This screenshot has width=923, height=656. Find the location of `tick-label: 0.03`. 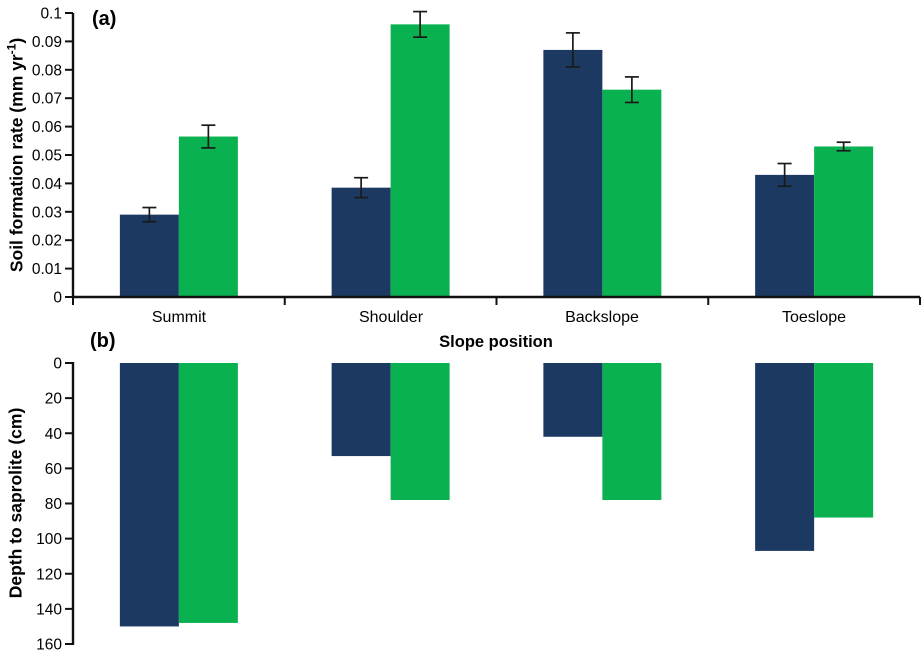

tick-label: 0.03 is located at coordinates (47, 212).